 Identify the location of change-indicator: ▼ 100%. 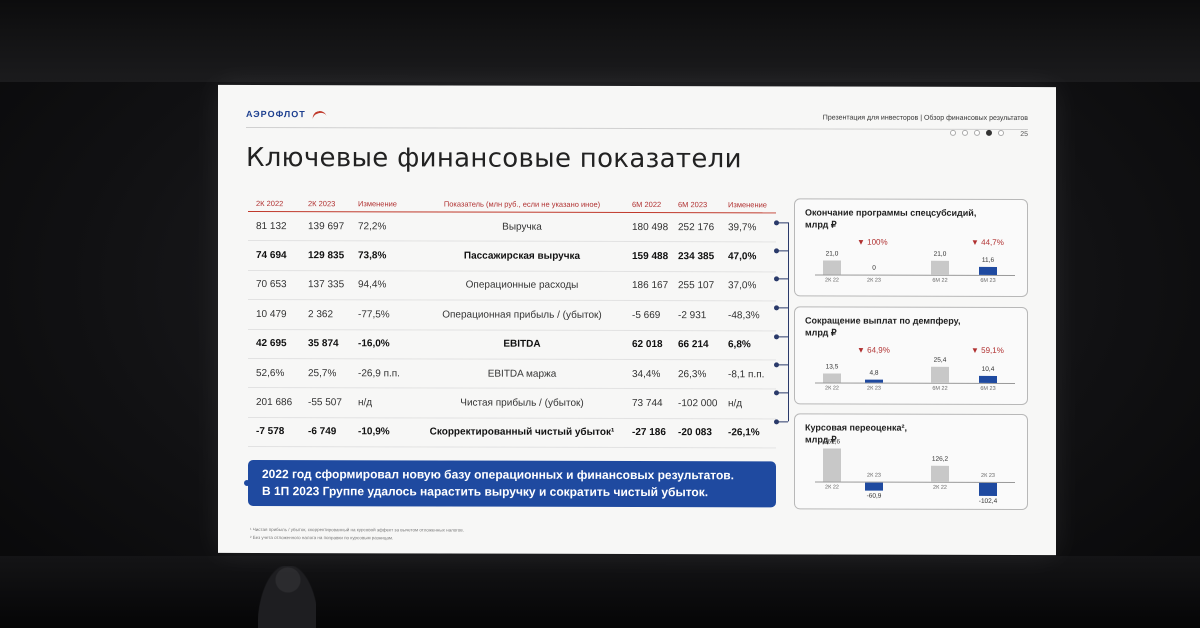
(872, 242).